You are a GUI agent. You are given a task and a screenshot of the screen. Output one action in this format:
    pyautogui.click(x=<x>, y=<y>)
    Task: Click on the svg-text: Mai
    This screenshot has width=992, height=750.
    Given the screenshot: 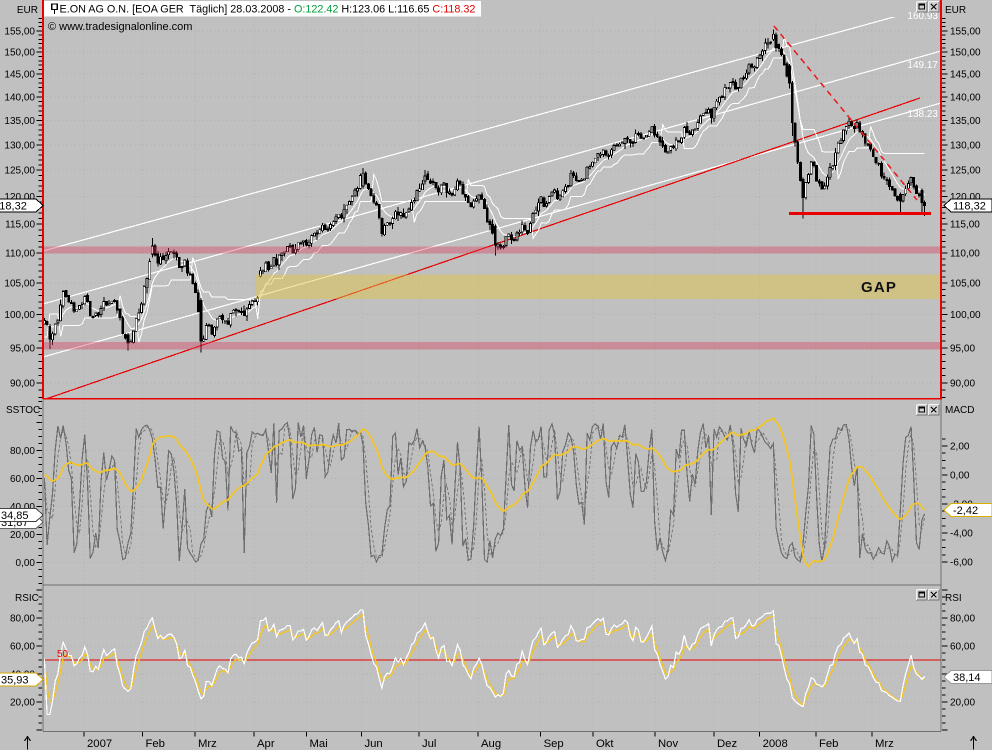 What is the action you would take?
    pyautogui.click(x=319, y=744)
    